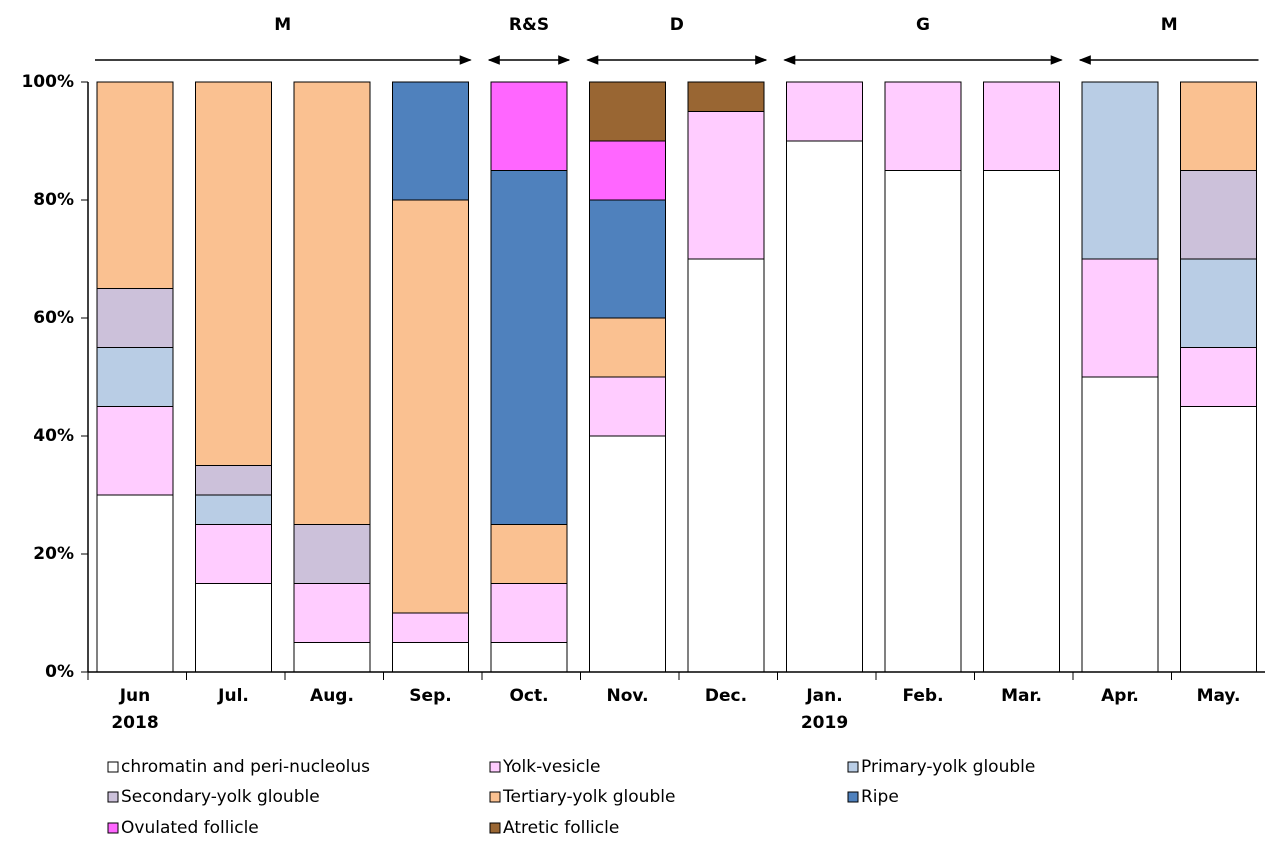 The height and width of the screenshot is (842, 1268). I want to click on x-tick-label: Oct., so click(528, 696).